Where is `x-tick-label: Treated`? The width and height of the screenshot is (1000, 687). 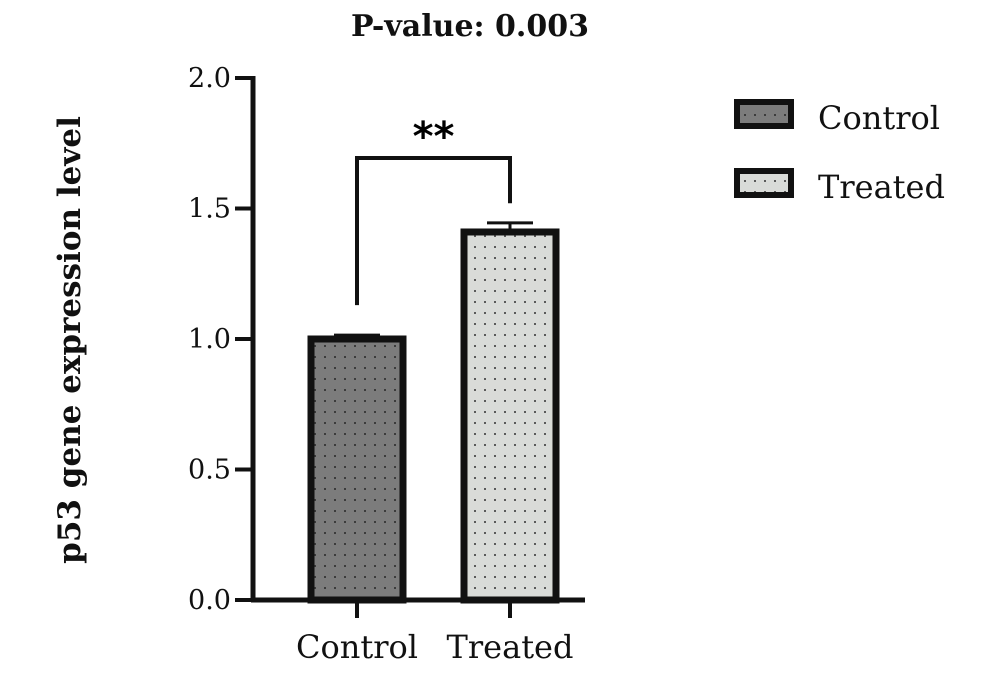 x-tick-label: Treated is located at coordinates (510, 647).